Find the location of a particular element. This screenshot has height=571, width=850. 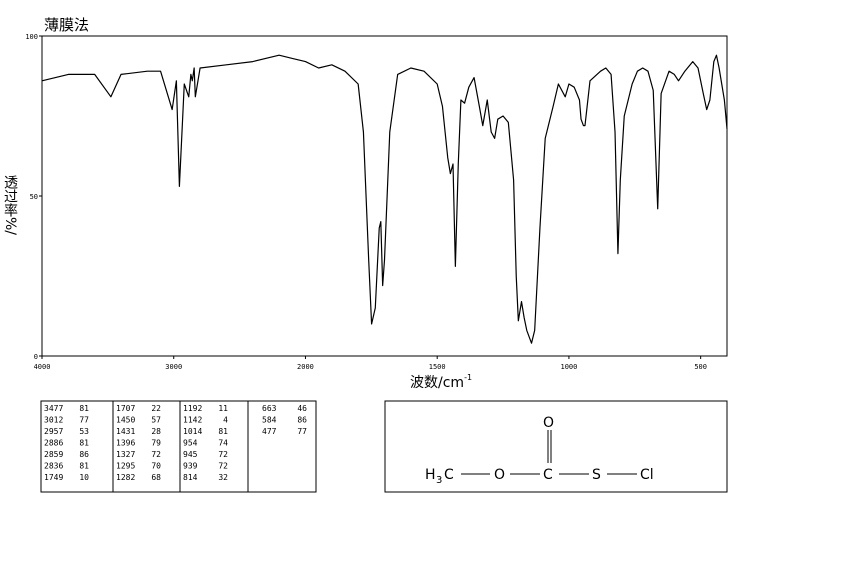

peak-wavenumber: 1014 is located at coordinates (192, 431).